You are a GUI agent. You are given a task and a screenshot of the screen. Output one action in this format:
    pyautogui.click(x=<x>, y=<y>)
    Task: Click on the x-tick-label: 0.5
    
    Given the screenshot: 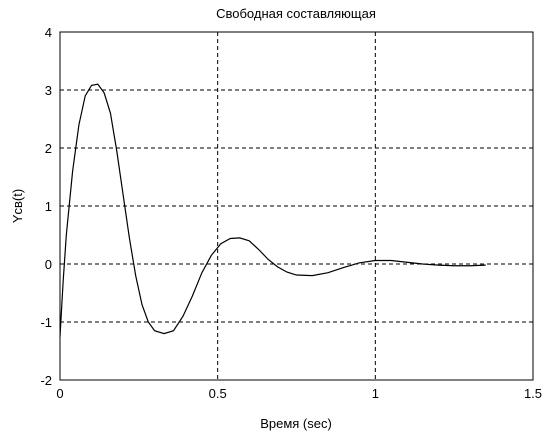 What is the action you would take?
    pyautogui.click(x=218, y=393)
    